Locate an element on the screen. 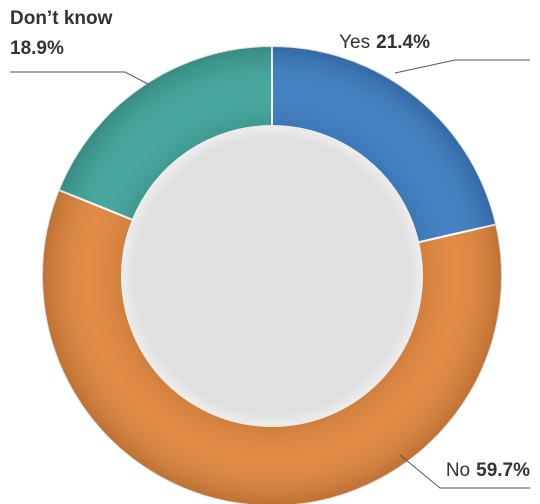 The width and height of the screenshot is (540, 504). slice-label: Yes 21.4% is located at coordinates (384, 42).